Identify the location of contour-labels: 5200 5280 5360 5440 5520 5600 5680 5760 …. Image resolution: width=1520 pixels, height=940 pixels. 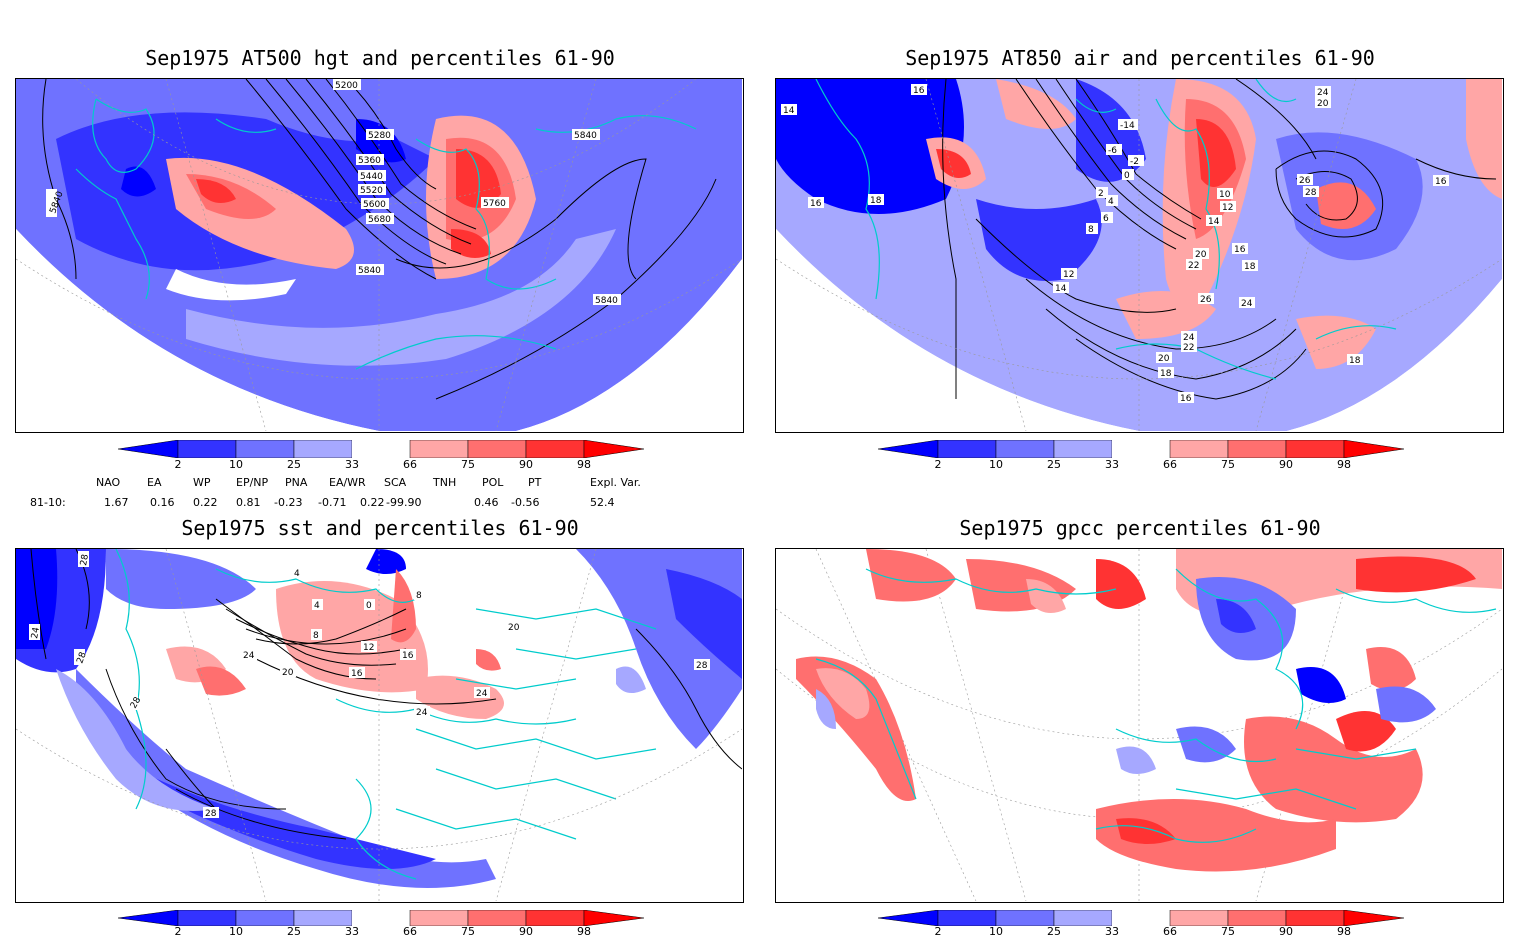
(333, 192).